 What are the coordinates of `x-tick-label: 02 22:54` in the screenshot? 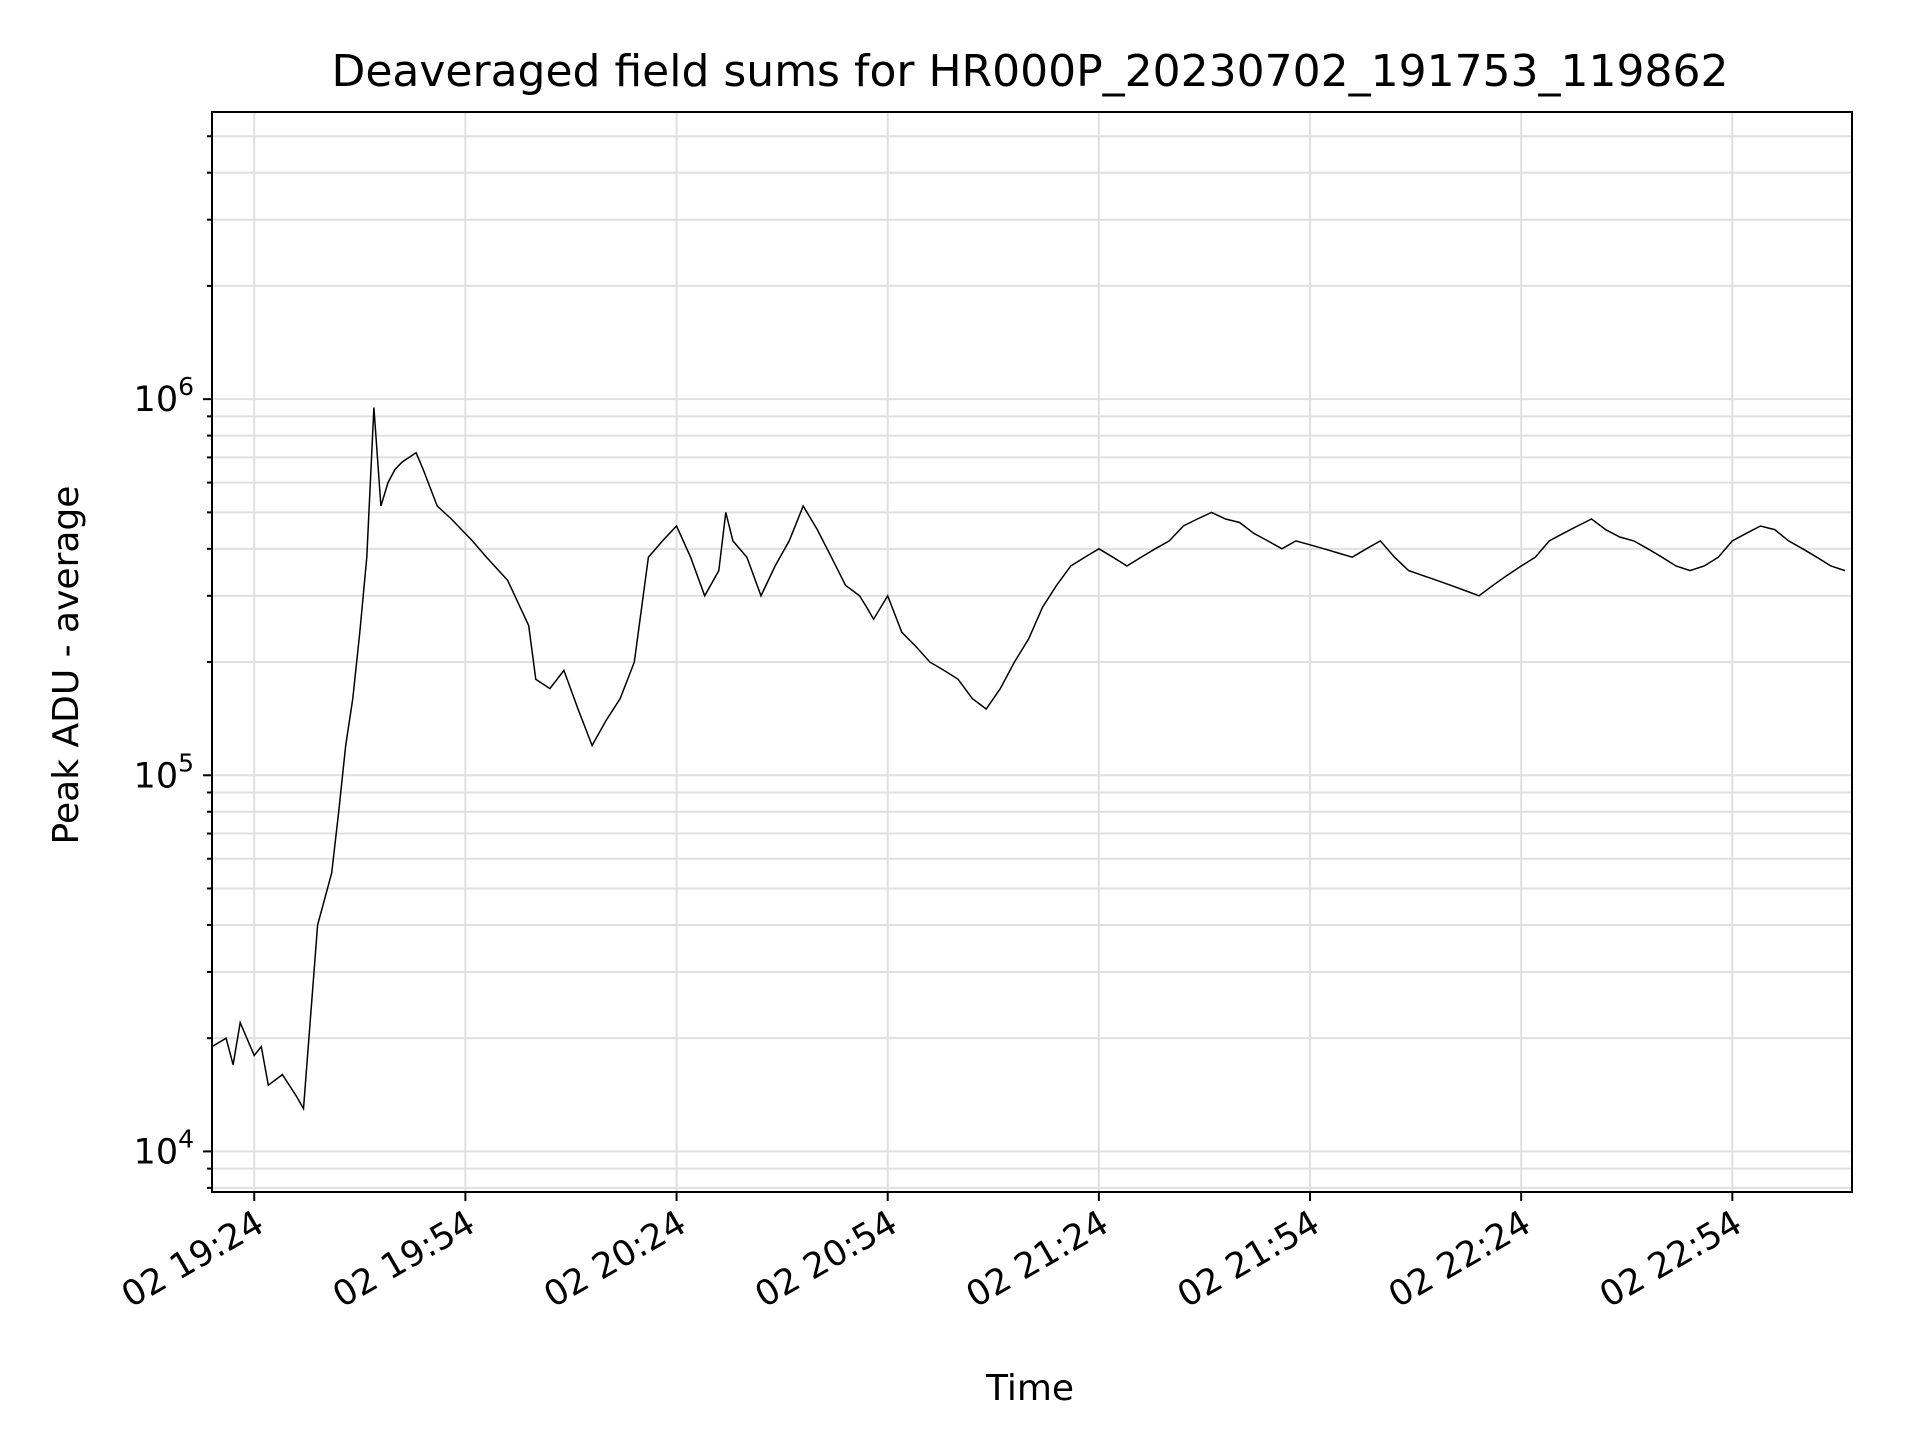 It's located at (1671, 1259).